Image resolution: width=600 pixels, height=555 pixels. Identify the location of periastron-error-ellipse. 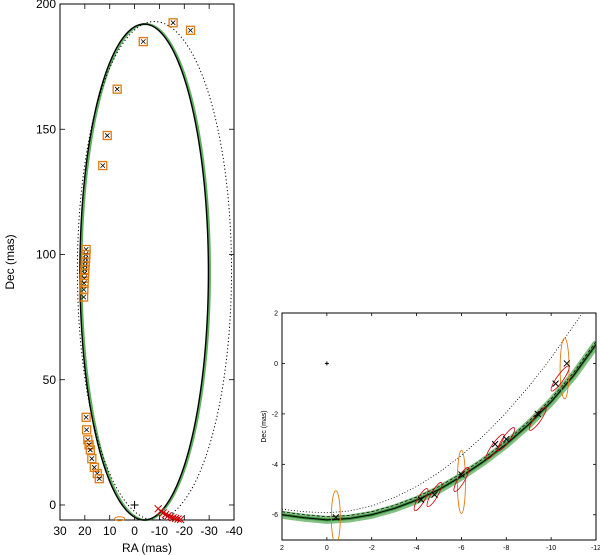
(120, 519).